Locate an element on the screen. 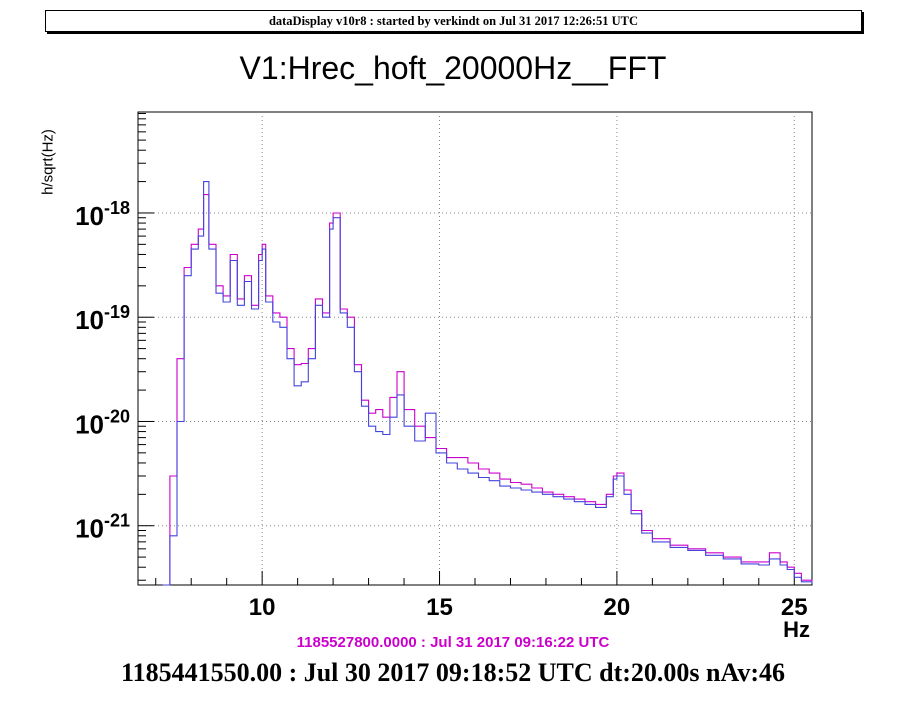  y-tick-label: 10-21 is located at coordinates (102, 527).